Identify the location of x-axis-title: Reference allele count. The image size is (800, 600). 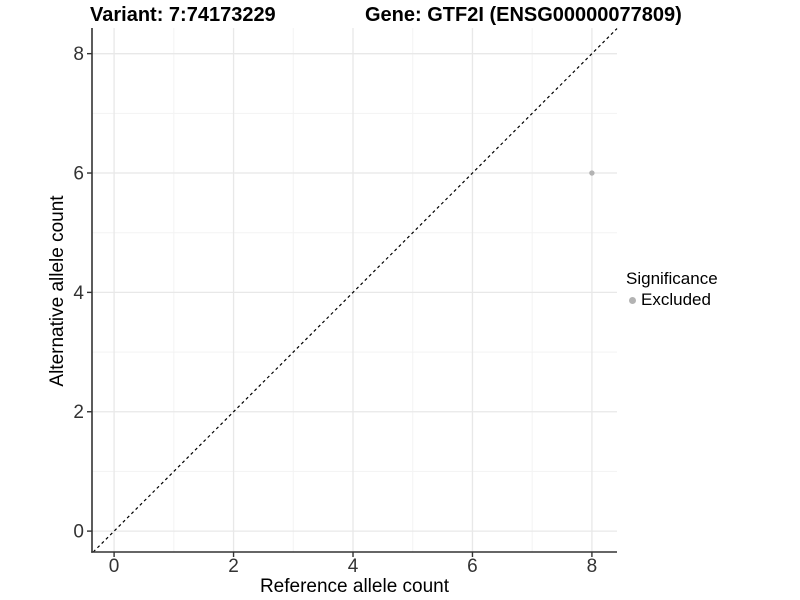
(354, 586).